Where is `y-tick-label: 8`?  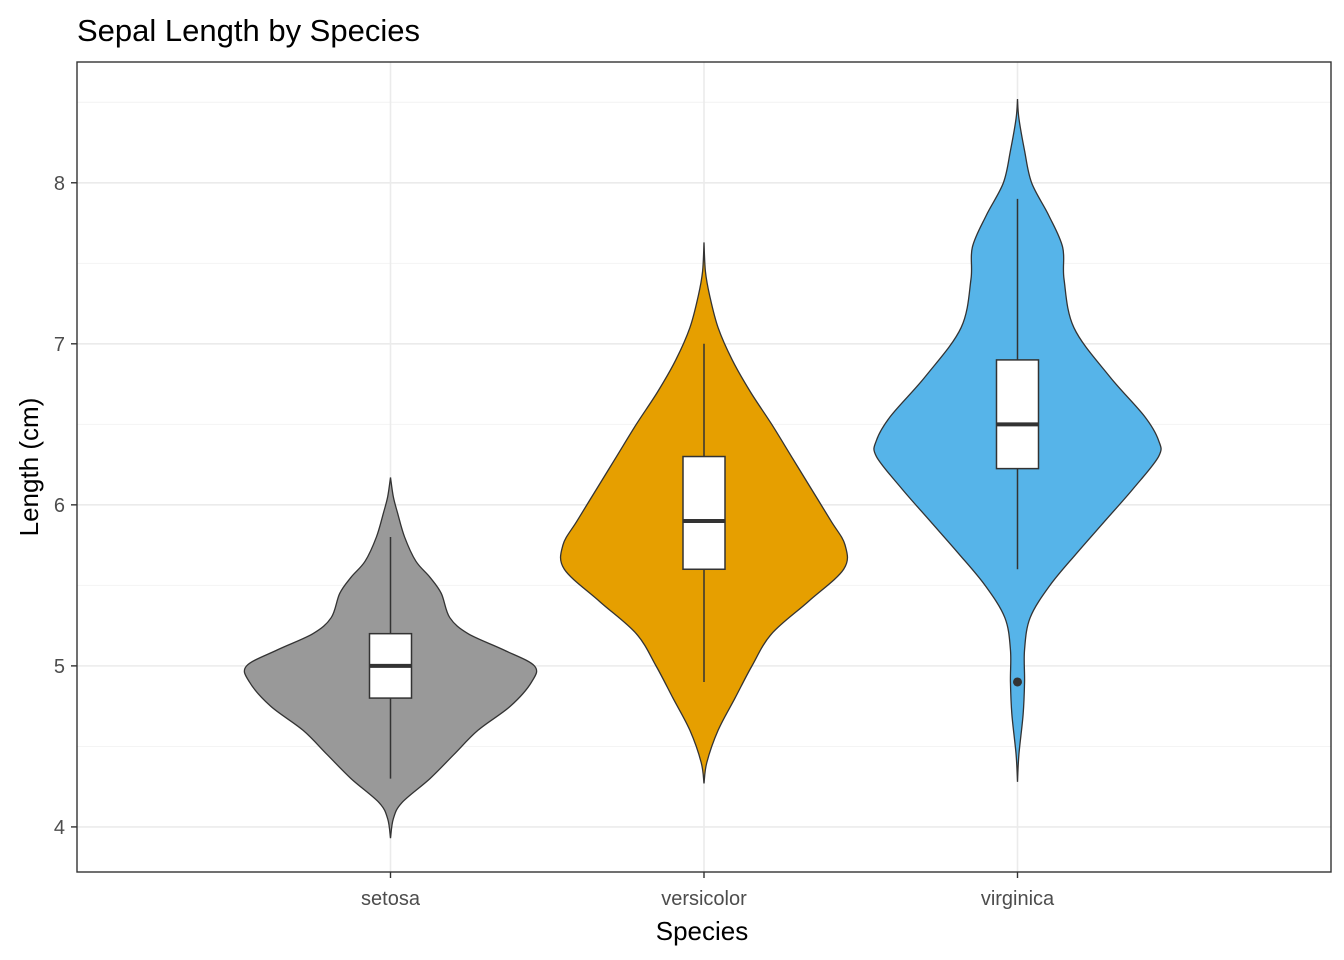
y-tick-label: 8 is located at coordinates (59, 184).